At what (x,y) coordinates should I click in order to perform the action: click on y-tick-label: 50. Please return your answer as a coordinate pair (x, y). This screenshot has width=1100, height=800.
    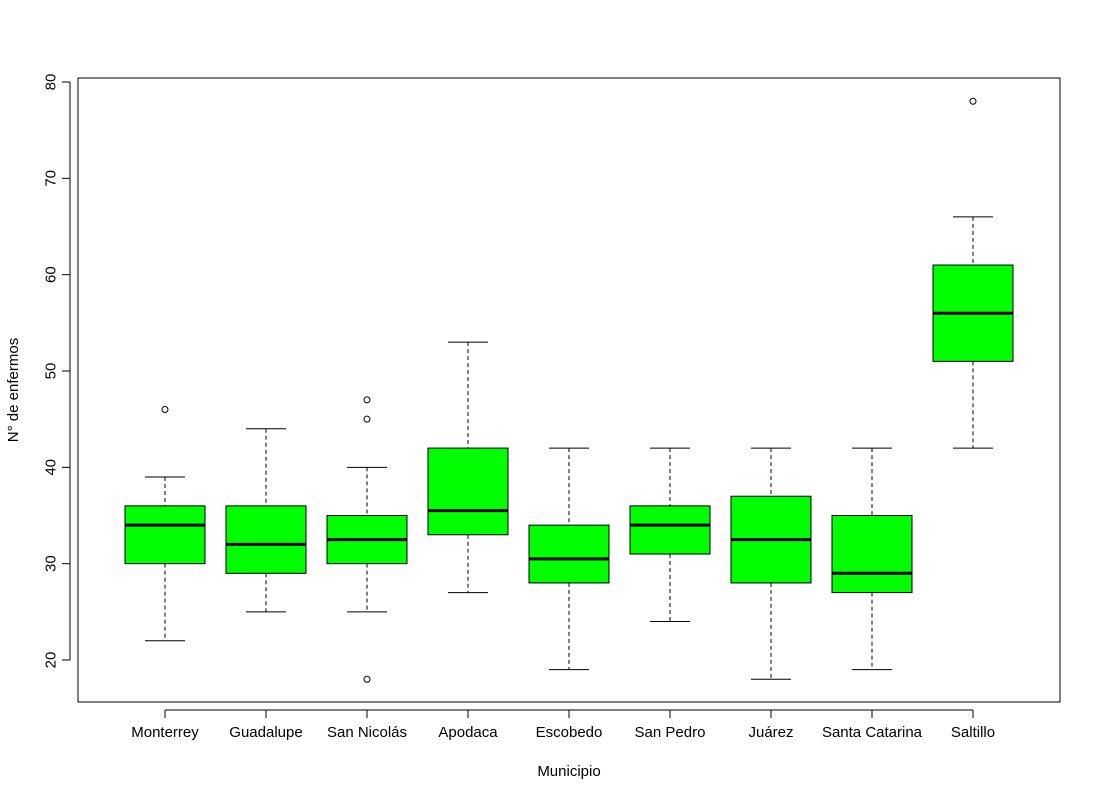
    Looking at the image, I should click on (51, 371).